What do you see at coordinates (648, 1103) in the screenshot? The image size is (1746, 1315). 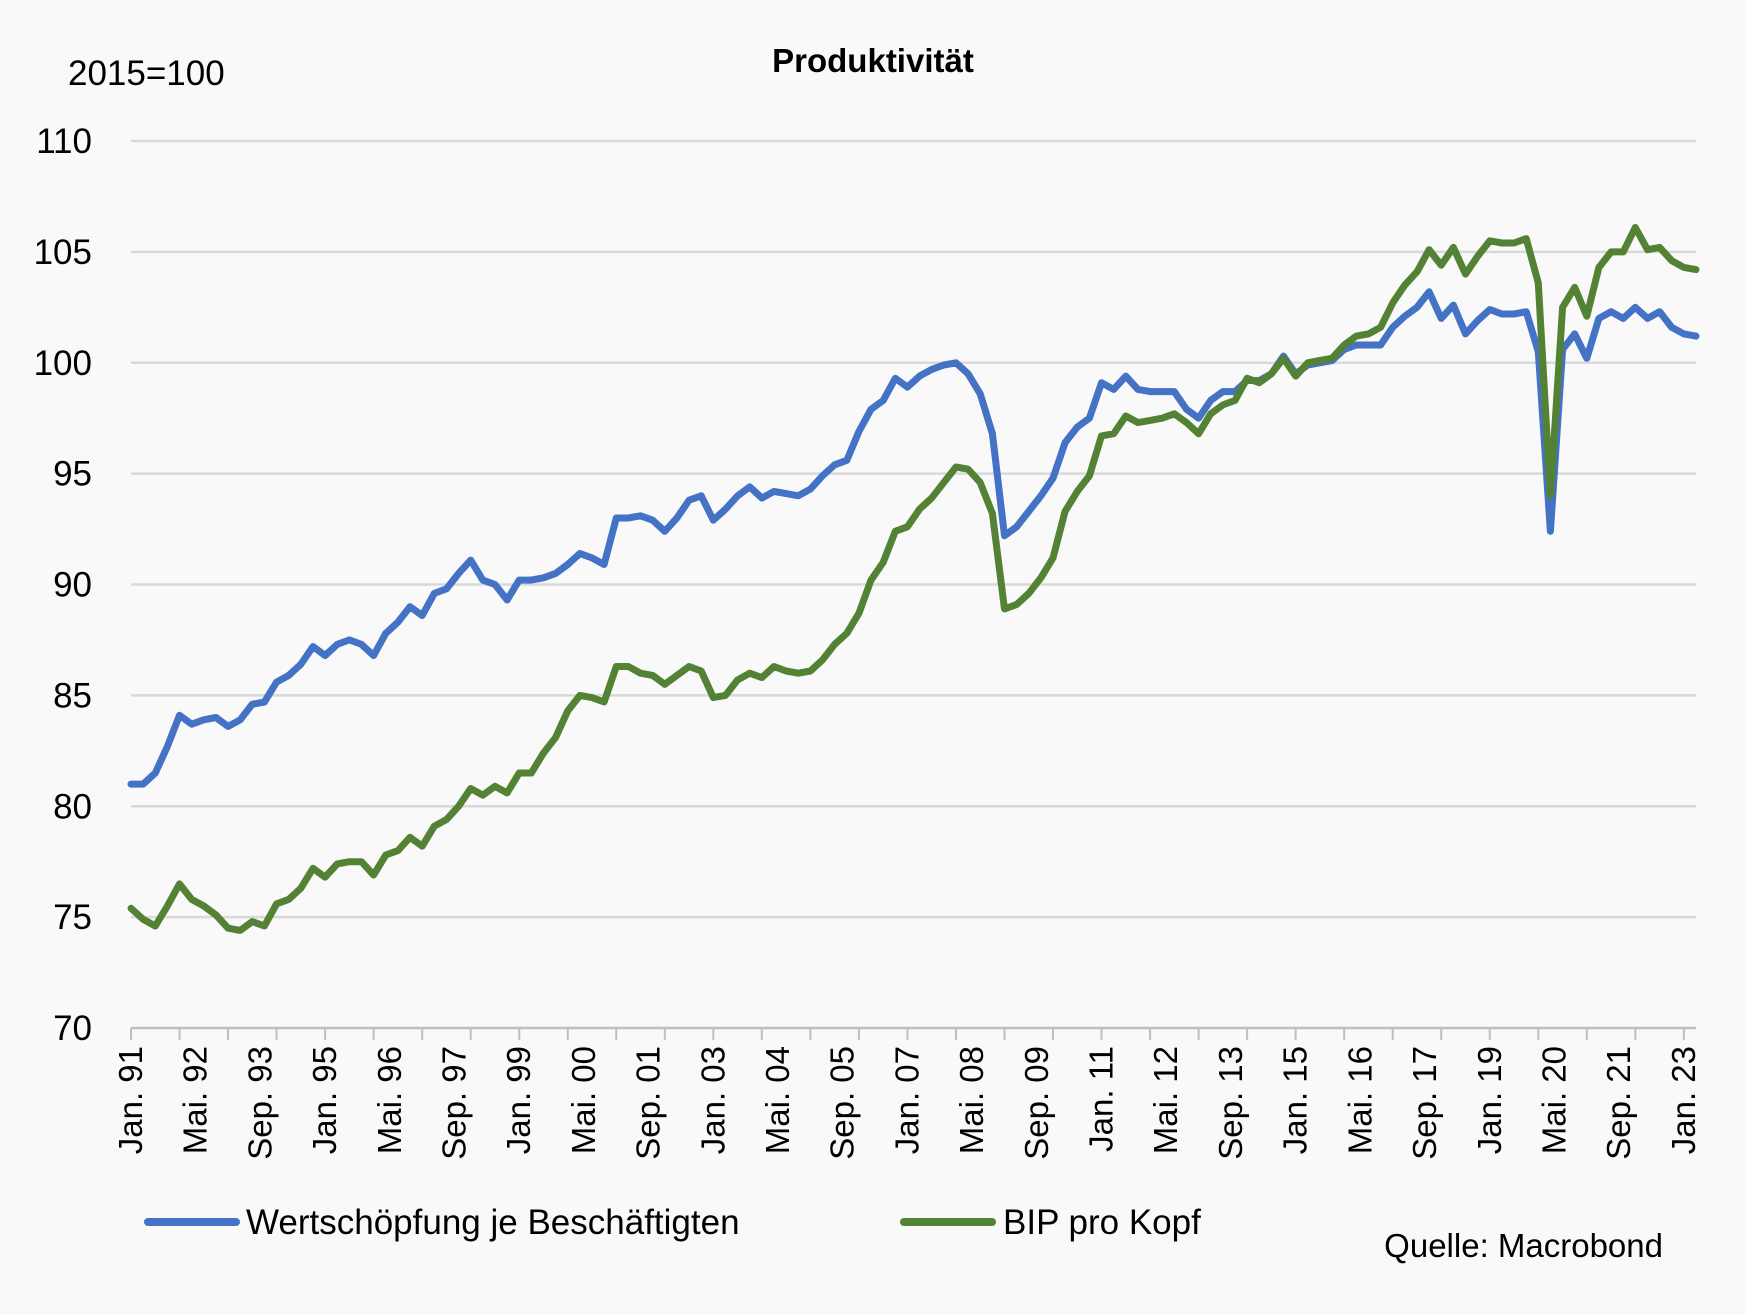 I see `x-tick-label: Sep. 01` at bounding box center [648, 1103].